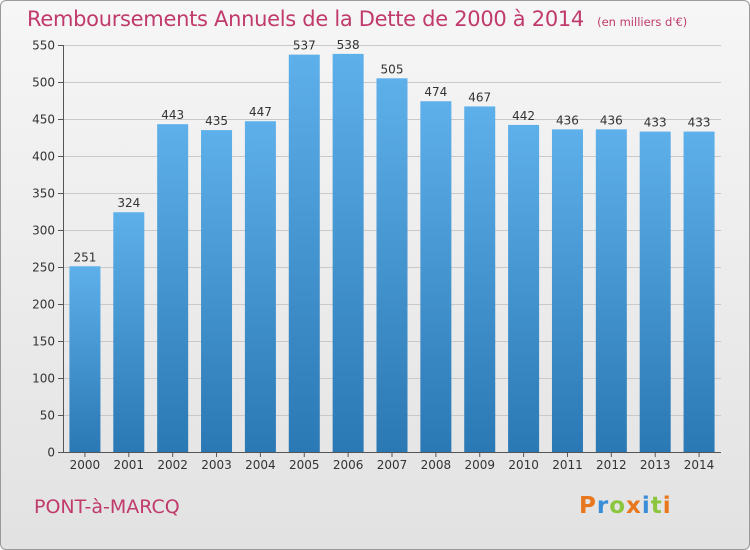 The width and height of the screenshot is (750, 550). What do you see at coordinates (436, 465) in the screenshot?
I see `x-tick-label: 2008` at bounding box center [436, 465].